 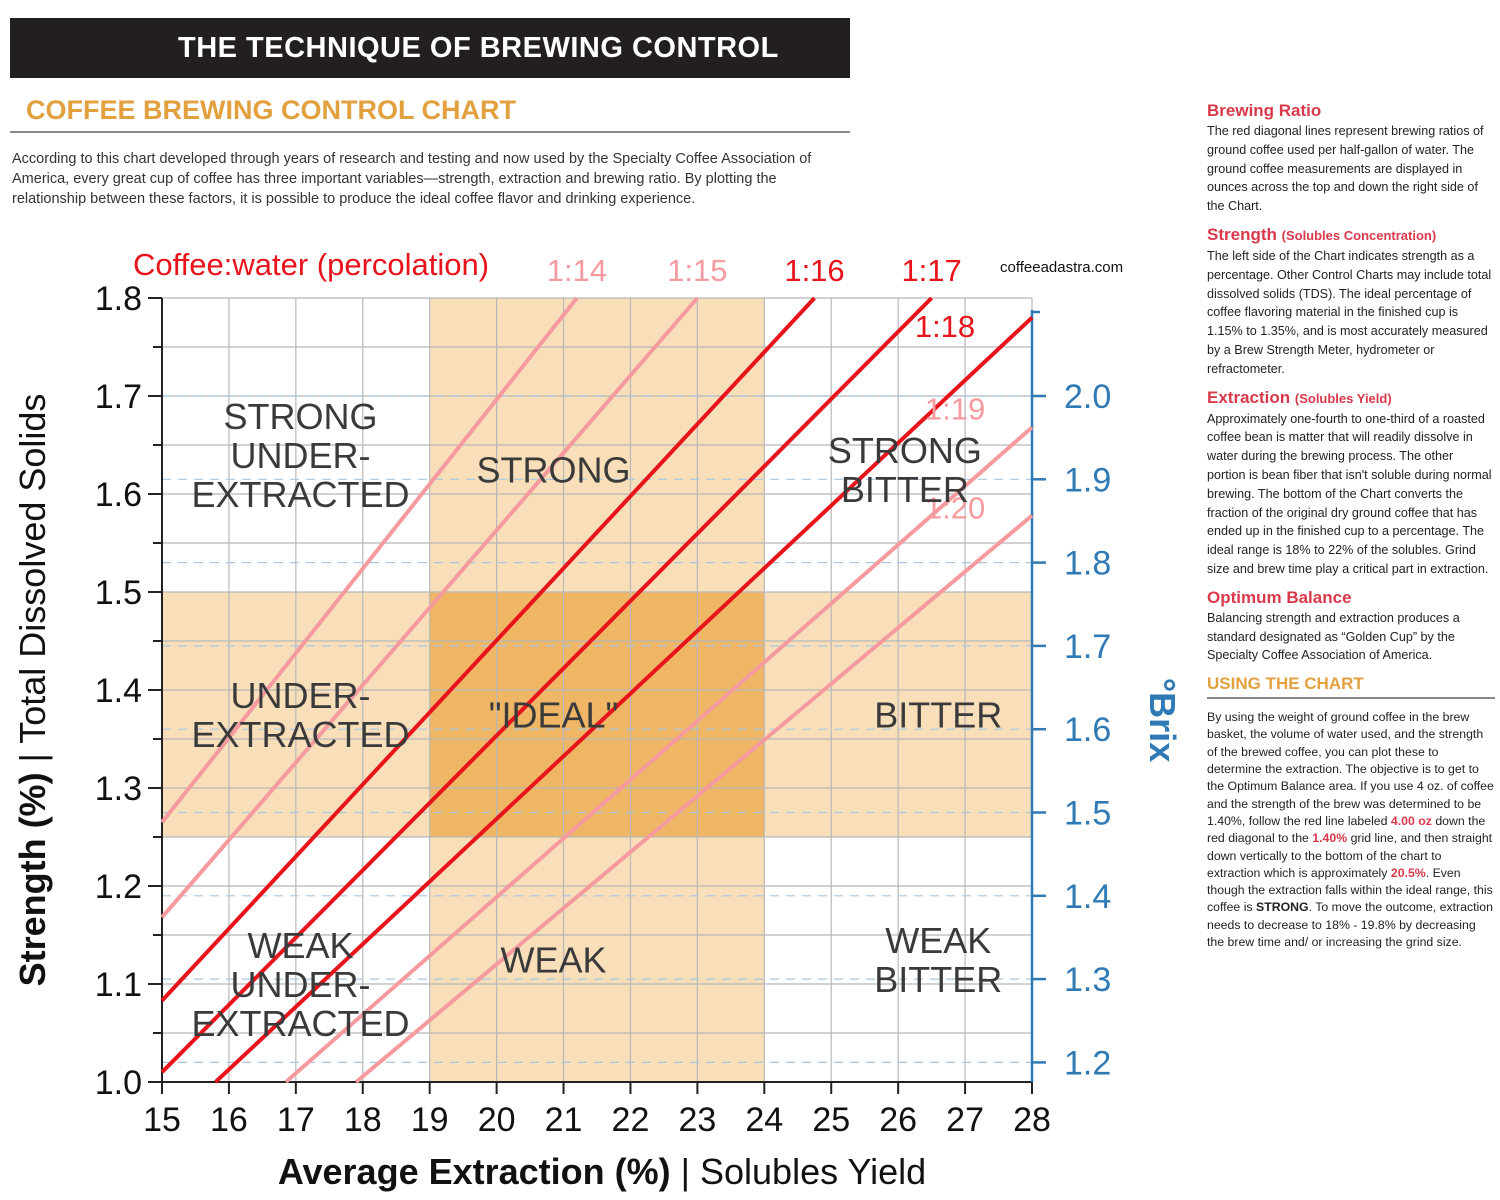 I want to click on x-axis-title: Average Extraction (%) | Solubles Yield, so click(x=602, y=1171).